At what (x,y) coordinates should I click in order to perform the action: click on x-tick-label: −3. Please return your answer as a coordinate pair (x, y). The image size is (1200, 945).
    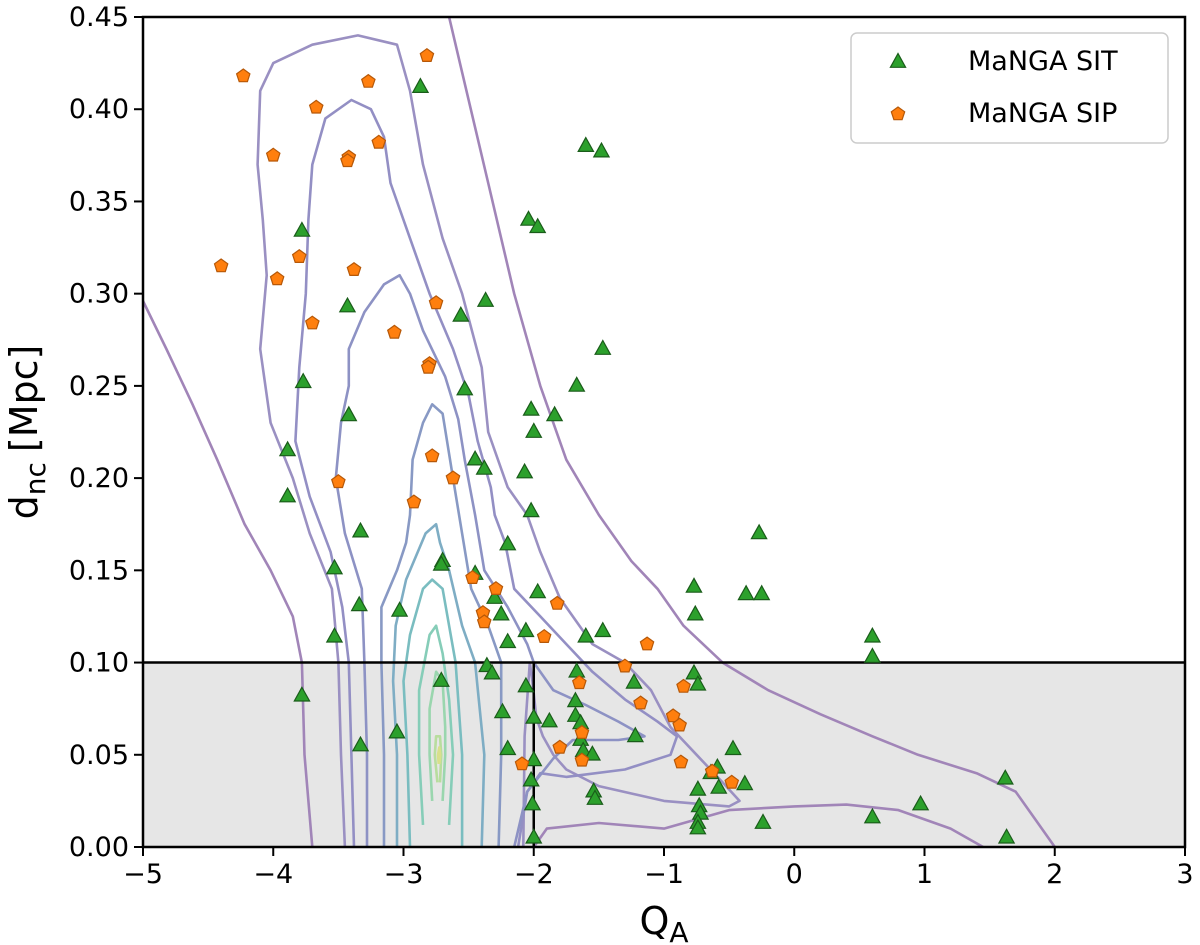
    Looking at the image, I should click on (404, 874).